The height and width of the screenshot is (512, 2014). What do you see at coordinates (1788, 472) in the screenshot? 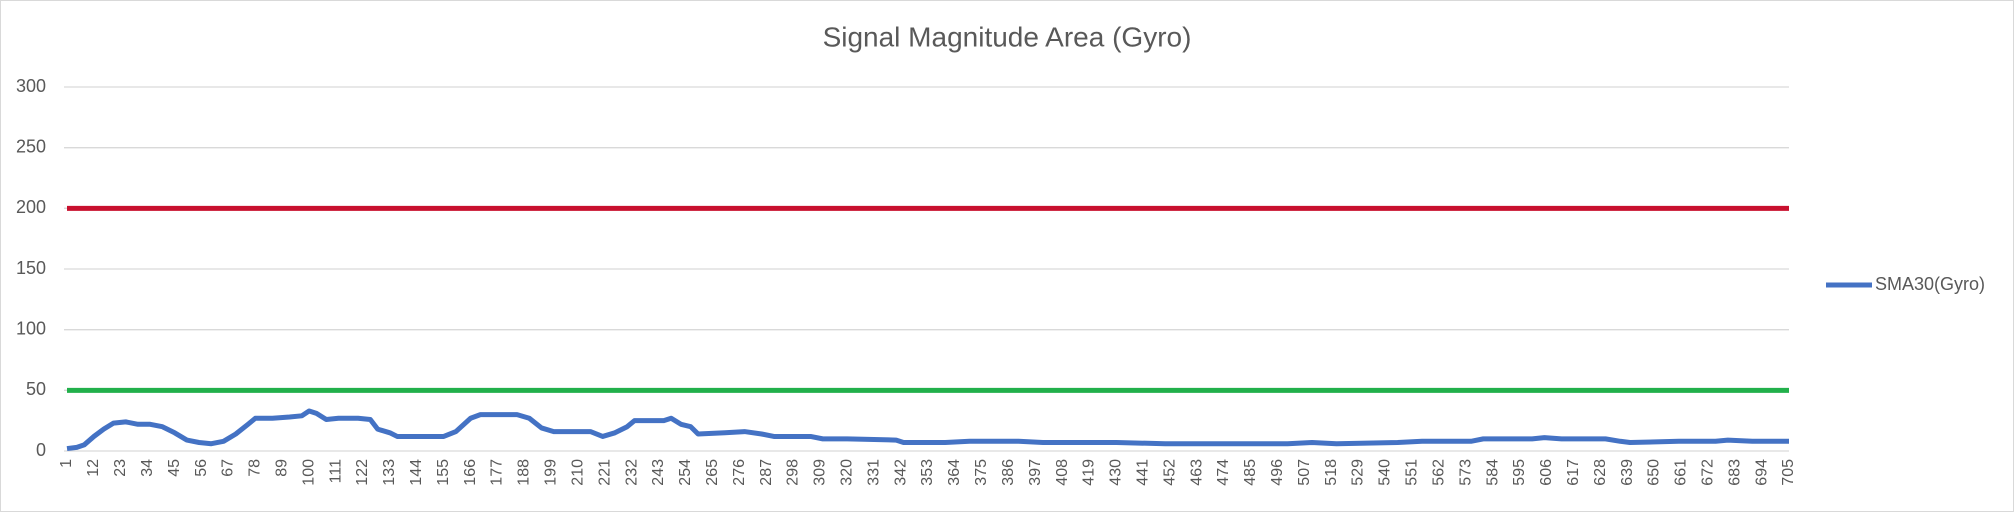
I see `x-tick-label: 705` at bounding box center [1788, 472].